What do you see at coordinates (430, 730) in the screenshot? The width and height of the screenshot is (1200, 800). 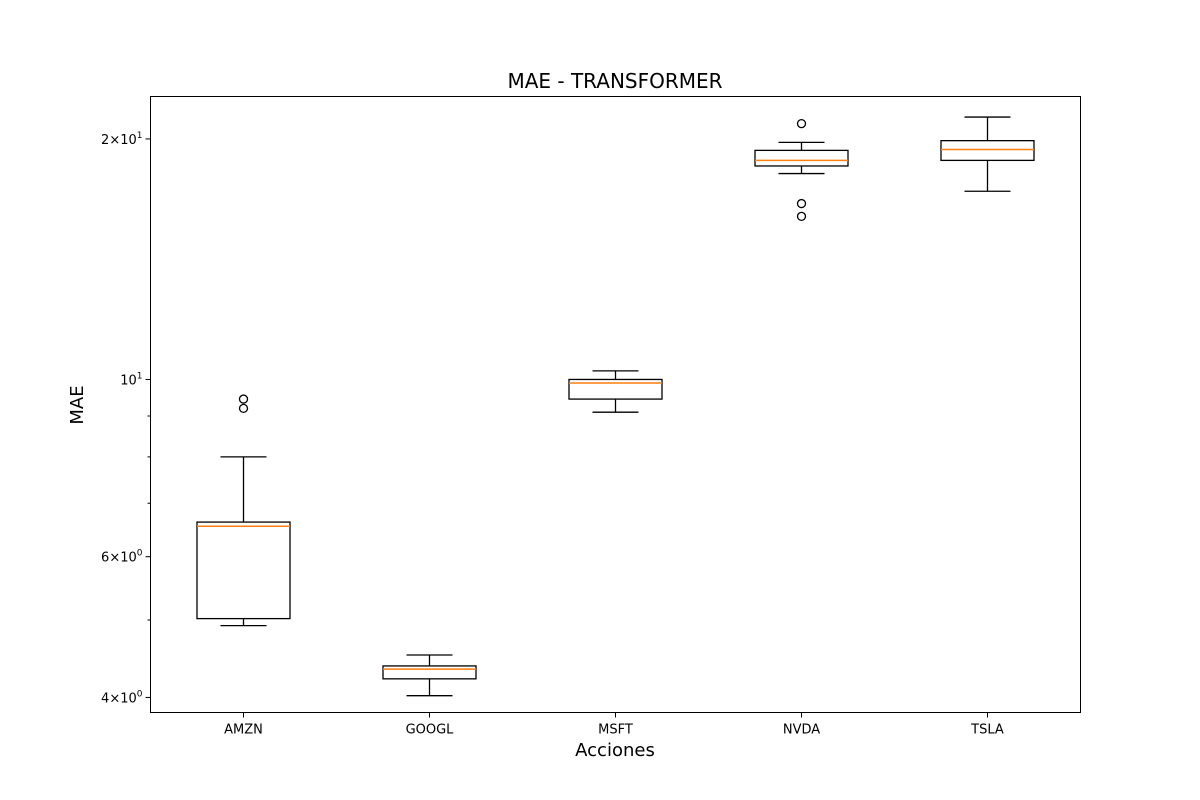 I see `x-tick-label: GOOGL` at bounding box center [430, 730].